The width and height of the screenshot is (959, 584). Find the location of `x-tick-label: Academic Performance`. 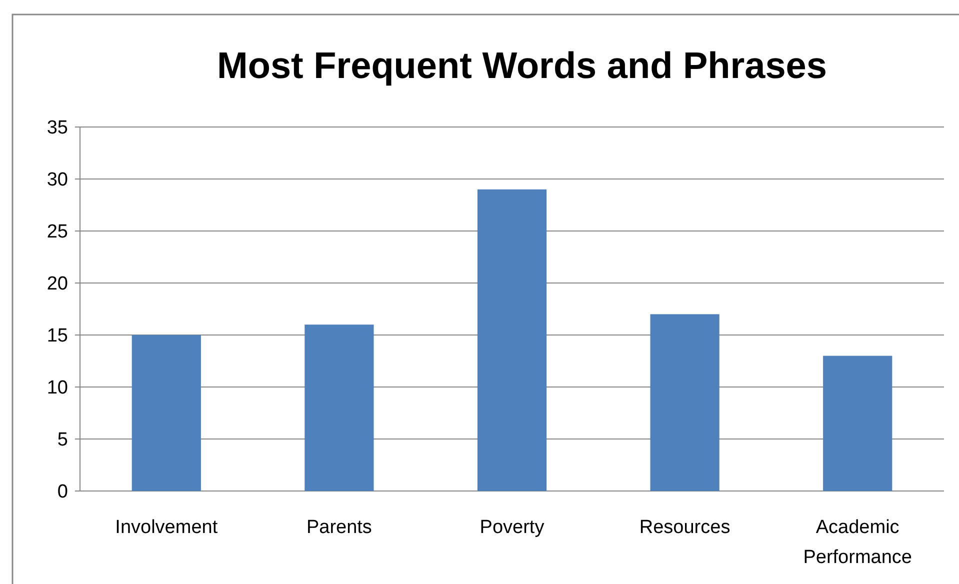

x-tick-label: Academic Performance is located at coordinates (857, 542).